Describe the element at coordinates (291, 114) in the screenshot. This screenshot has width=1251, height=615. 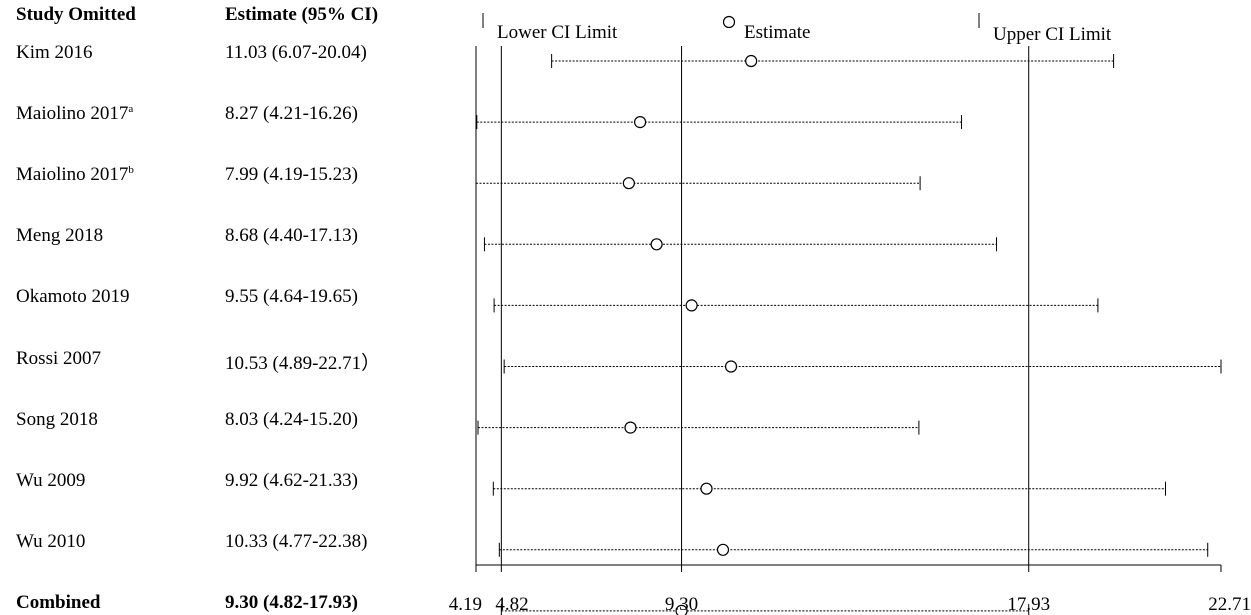
I see `estimate-ci-text: 8.27 (4.21-16.26)` at that location.